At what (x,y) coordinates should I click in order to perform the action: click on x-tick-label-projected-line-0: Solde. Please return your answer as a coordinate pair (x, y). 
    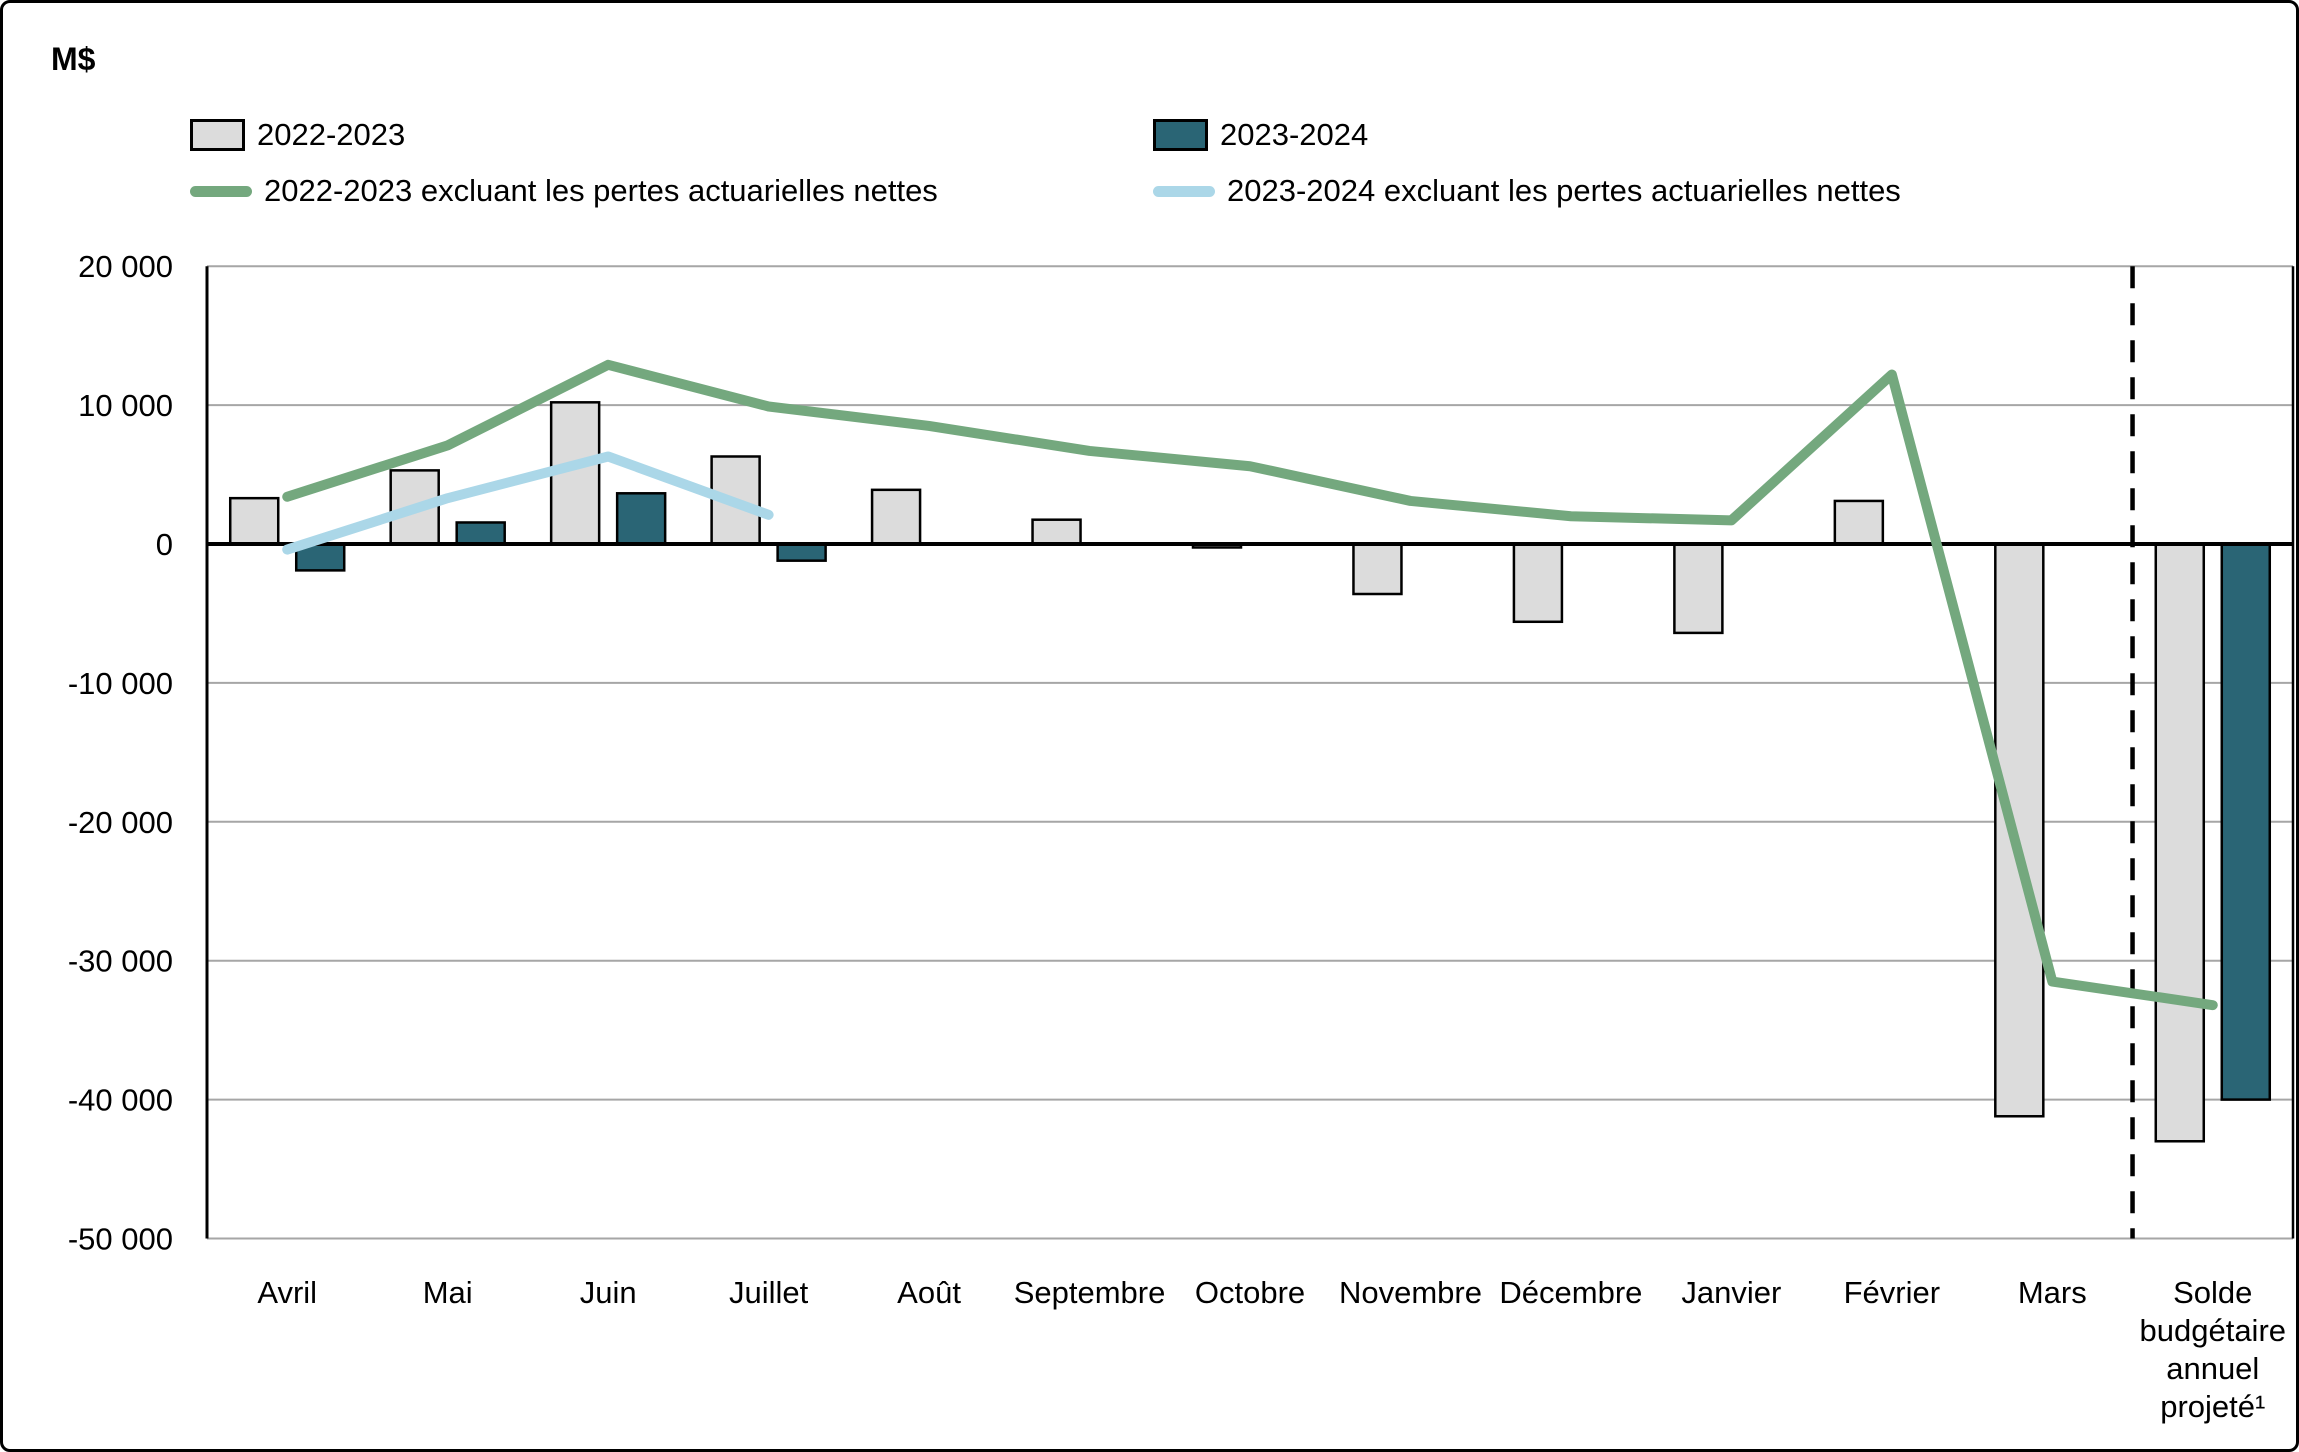
    Looking at the image, I should click on (2212, 1292).